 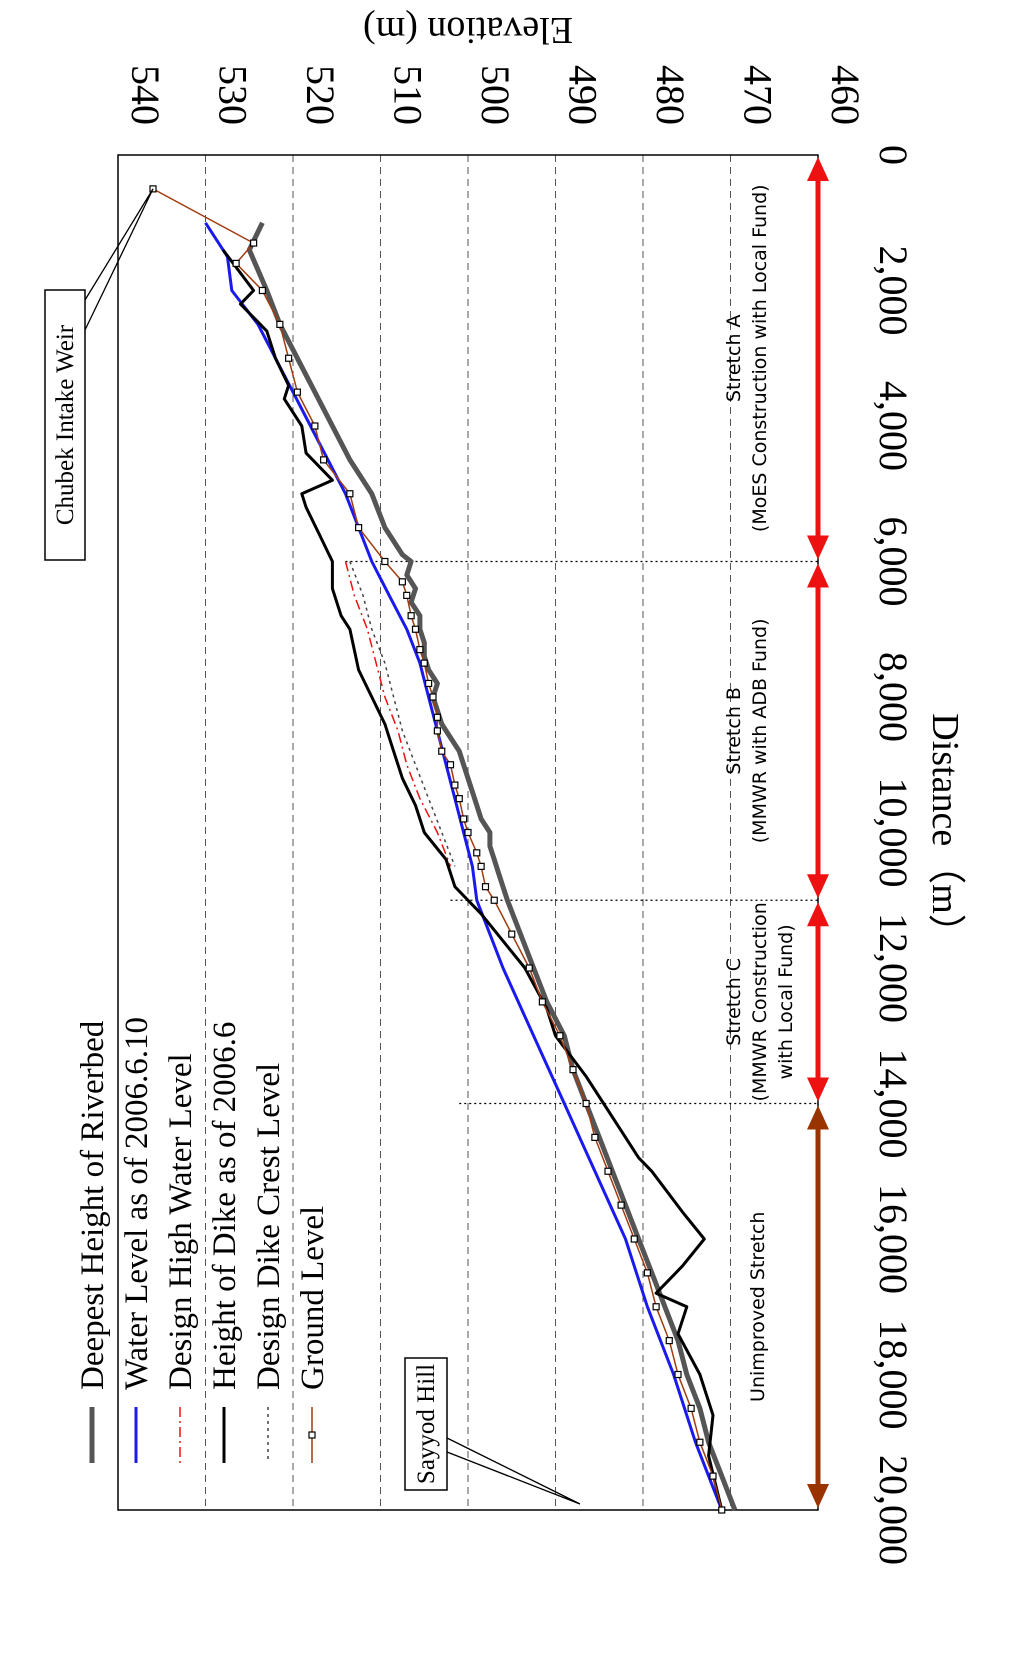 What do you see at coordinates (845, 95) in the screenshot?
I see `y-tick-label: 460` at bounding box center [845, 95].